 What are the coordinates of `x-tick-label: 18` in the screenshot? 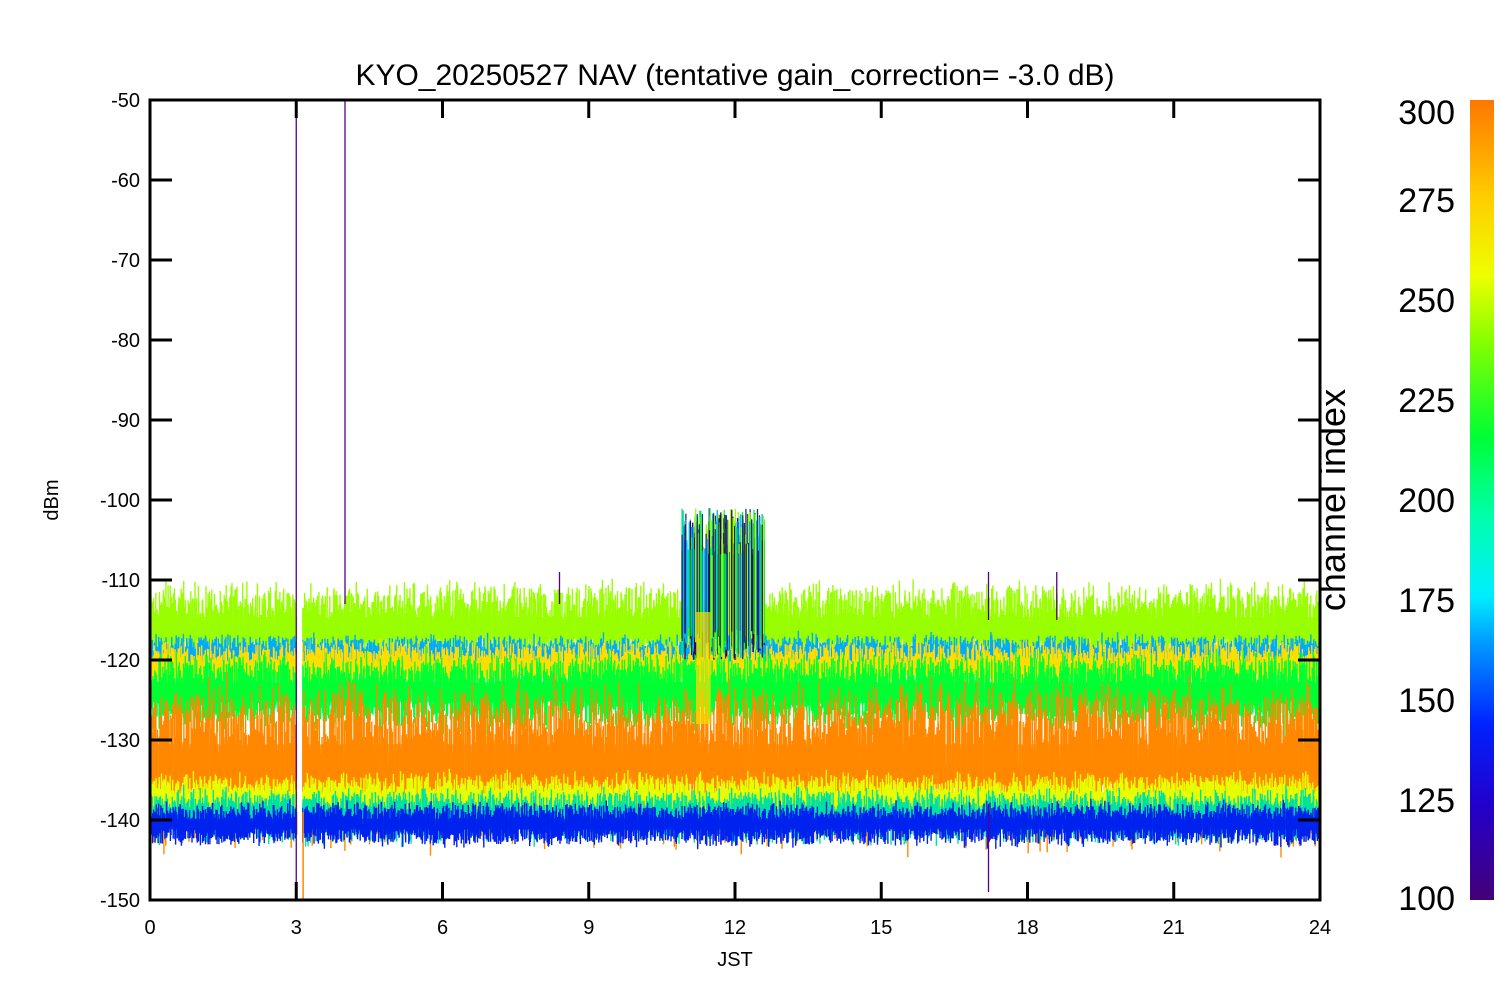 It's located at (1027, 928).